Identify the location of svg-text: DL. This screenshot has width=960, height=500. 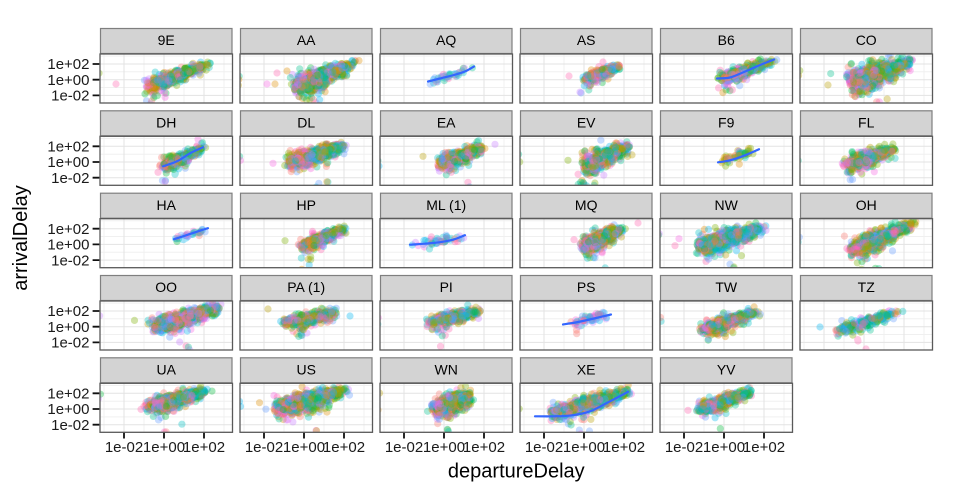
(306, 123).